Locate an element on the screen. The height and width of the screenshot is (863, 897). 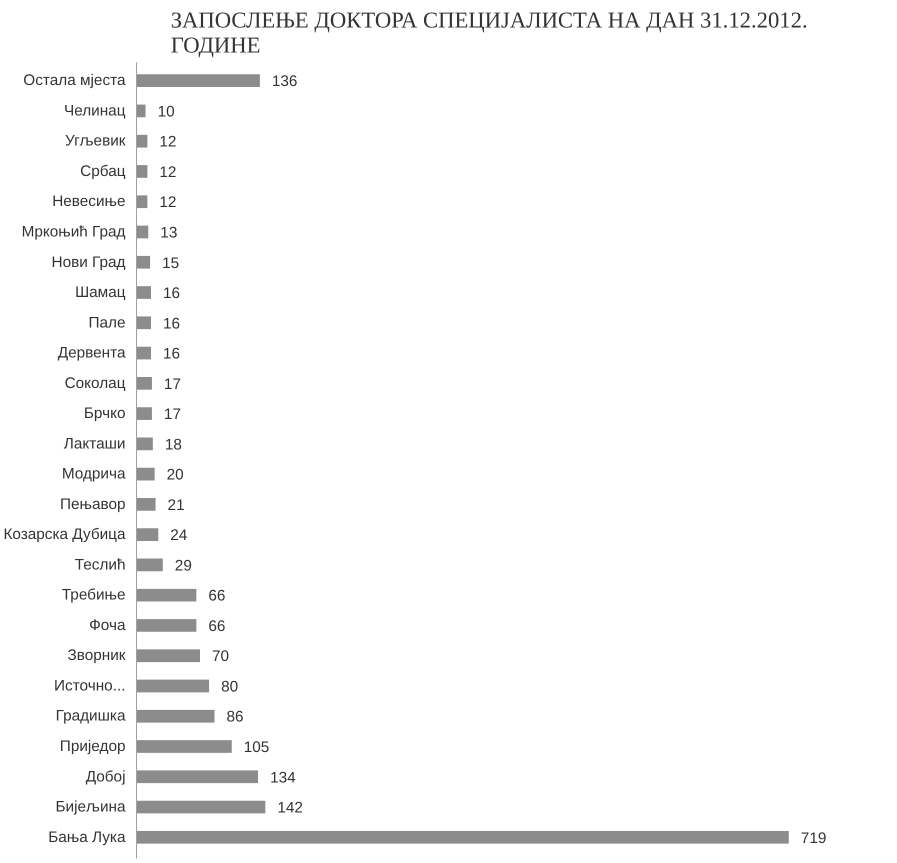
y-tick-label: Приједор is located at coordinates (93, 747).